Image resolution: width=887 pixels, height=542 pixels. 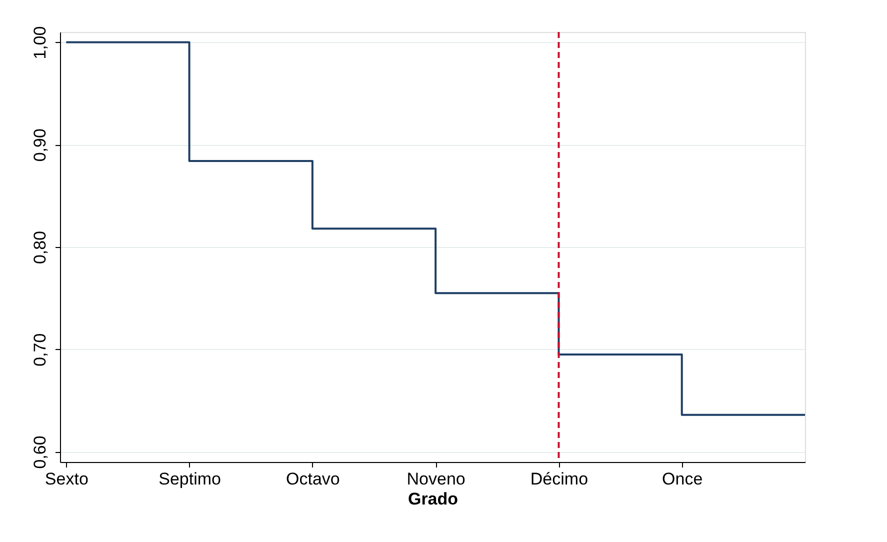 I want to click on x-tick-label: Octavo, so click(x=313, y=479).